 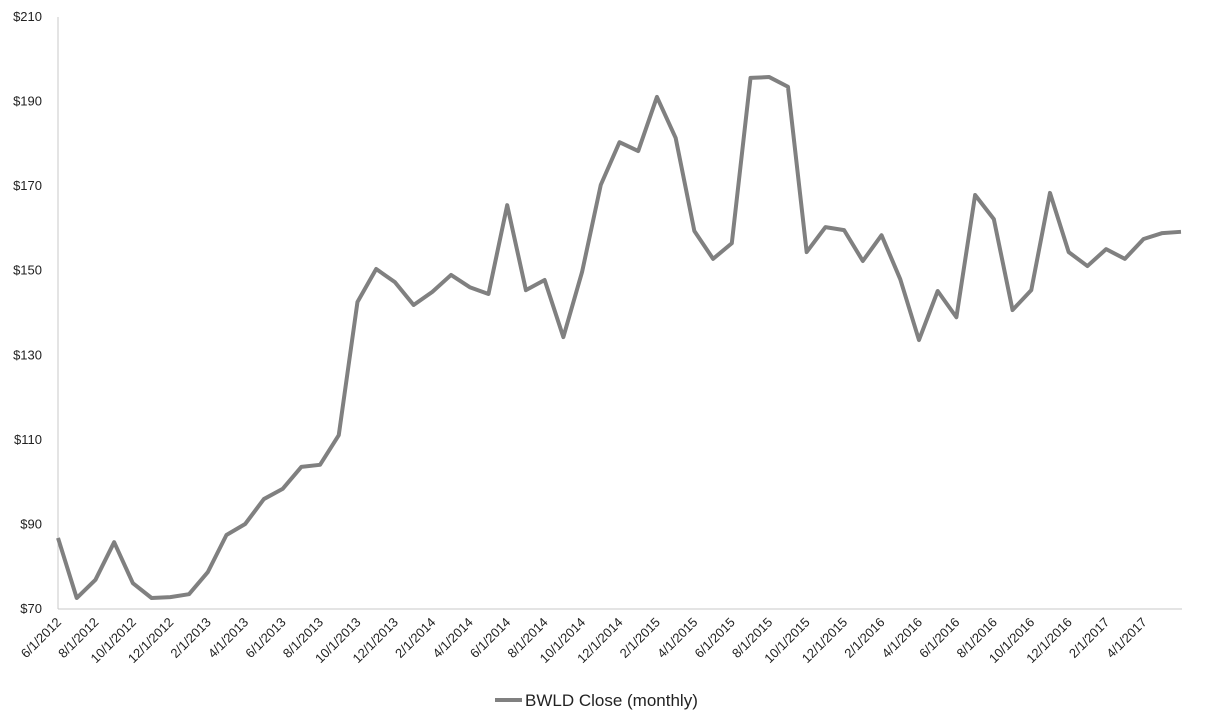 I want to click on y-tick-label: $110, so click(x=28, y=439).